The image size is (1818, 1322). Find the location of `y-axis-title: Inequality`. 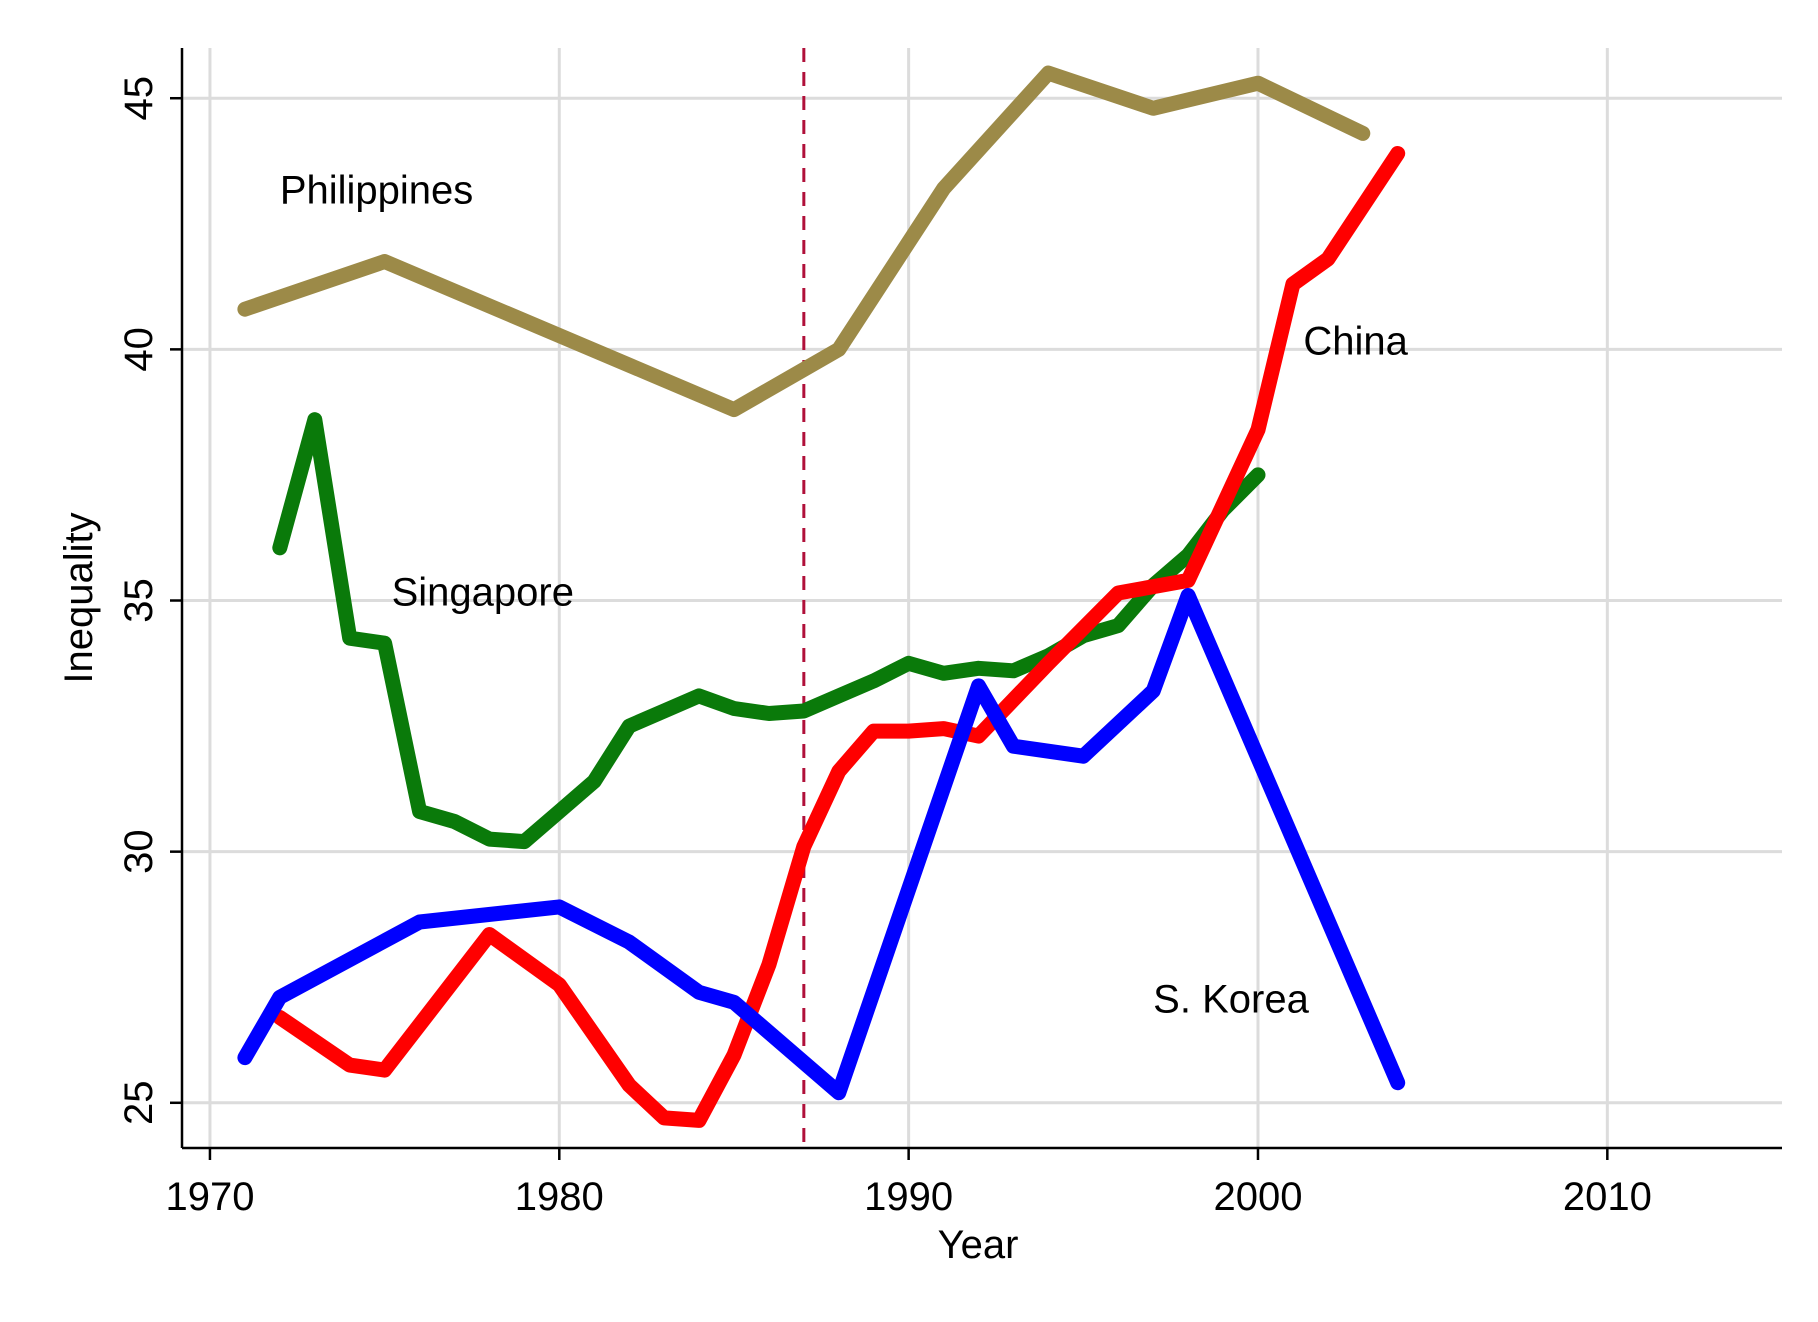

y-axis-title: Inequality is located at coordinates (79, 597).